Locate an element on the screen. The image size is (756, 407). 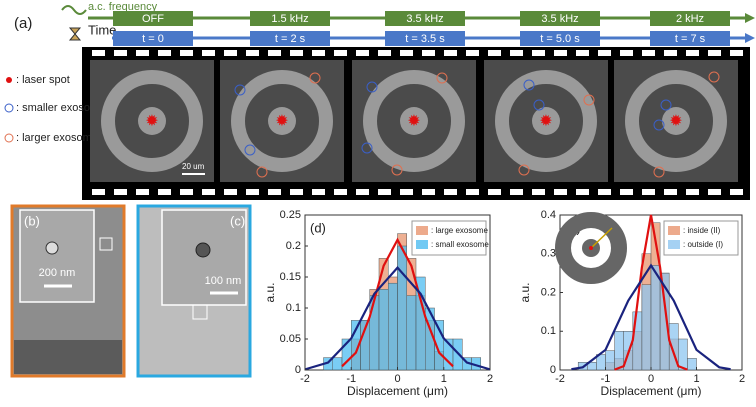
x-tick-label: 1 is located at coordinates (444, 379).